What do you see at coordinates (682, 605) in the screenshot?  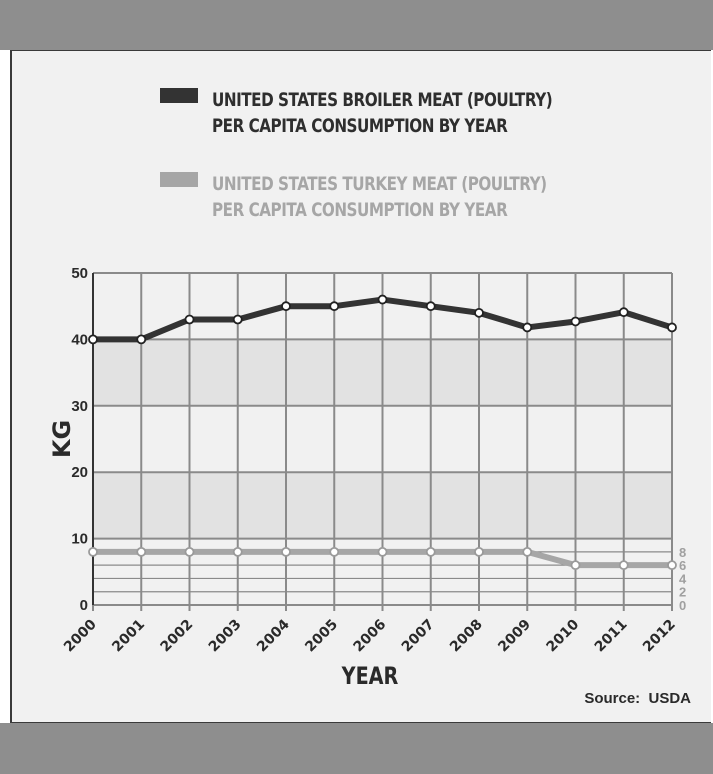 I see `right-y-tick-label: 0` at bounding box center [682, 605].